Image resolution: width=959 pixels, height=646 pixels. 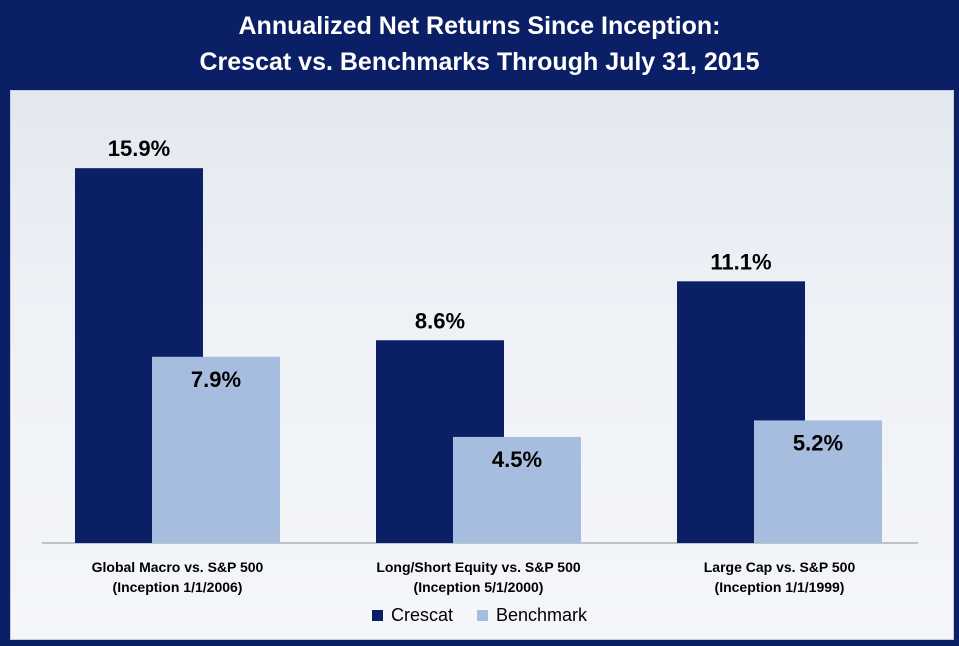 I want to click on legend-label-crescat: Crescat, so click(x=421, y=615).